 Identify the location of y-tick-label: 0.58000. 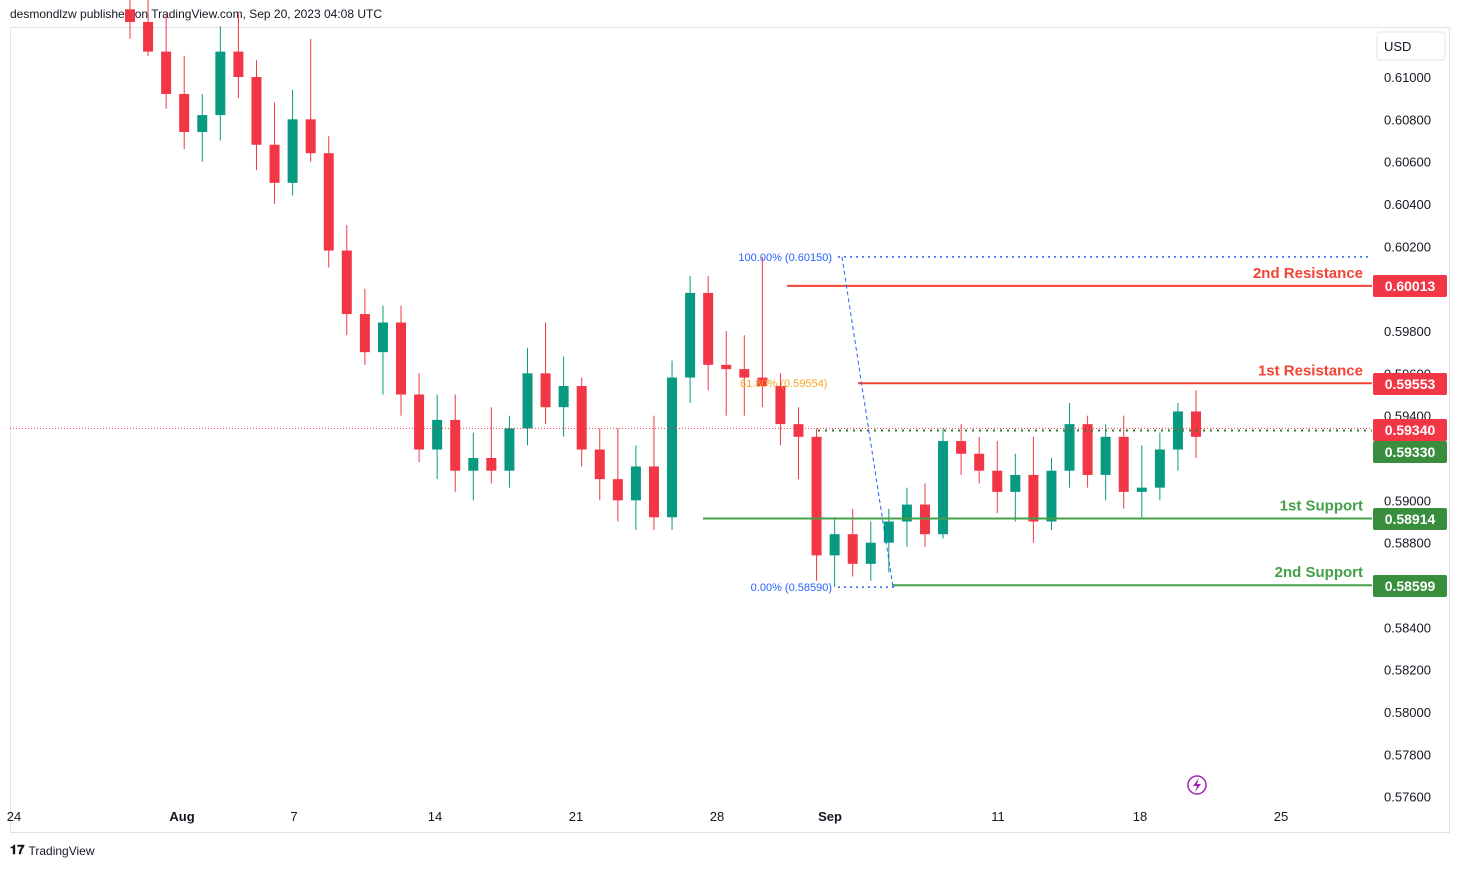
(1407, 712).